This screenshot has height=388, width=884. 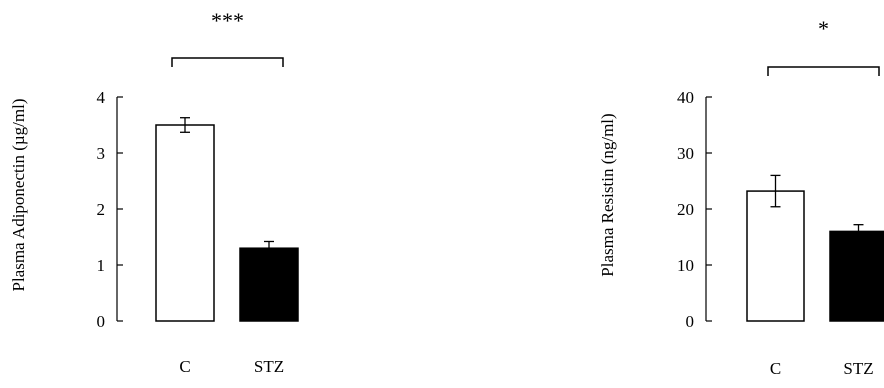 I want to click on y-tick-label: 20, so click(x=685, y=209).